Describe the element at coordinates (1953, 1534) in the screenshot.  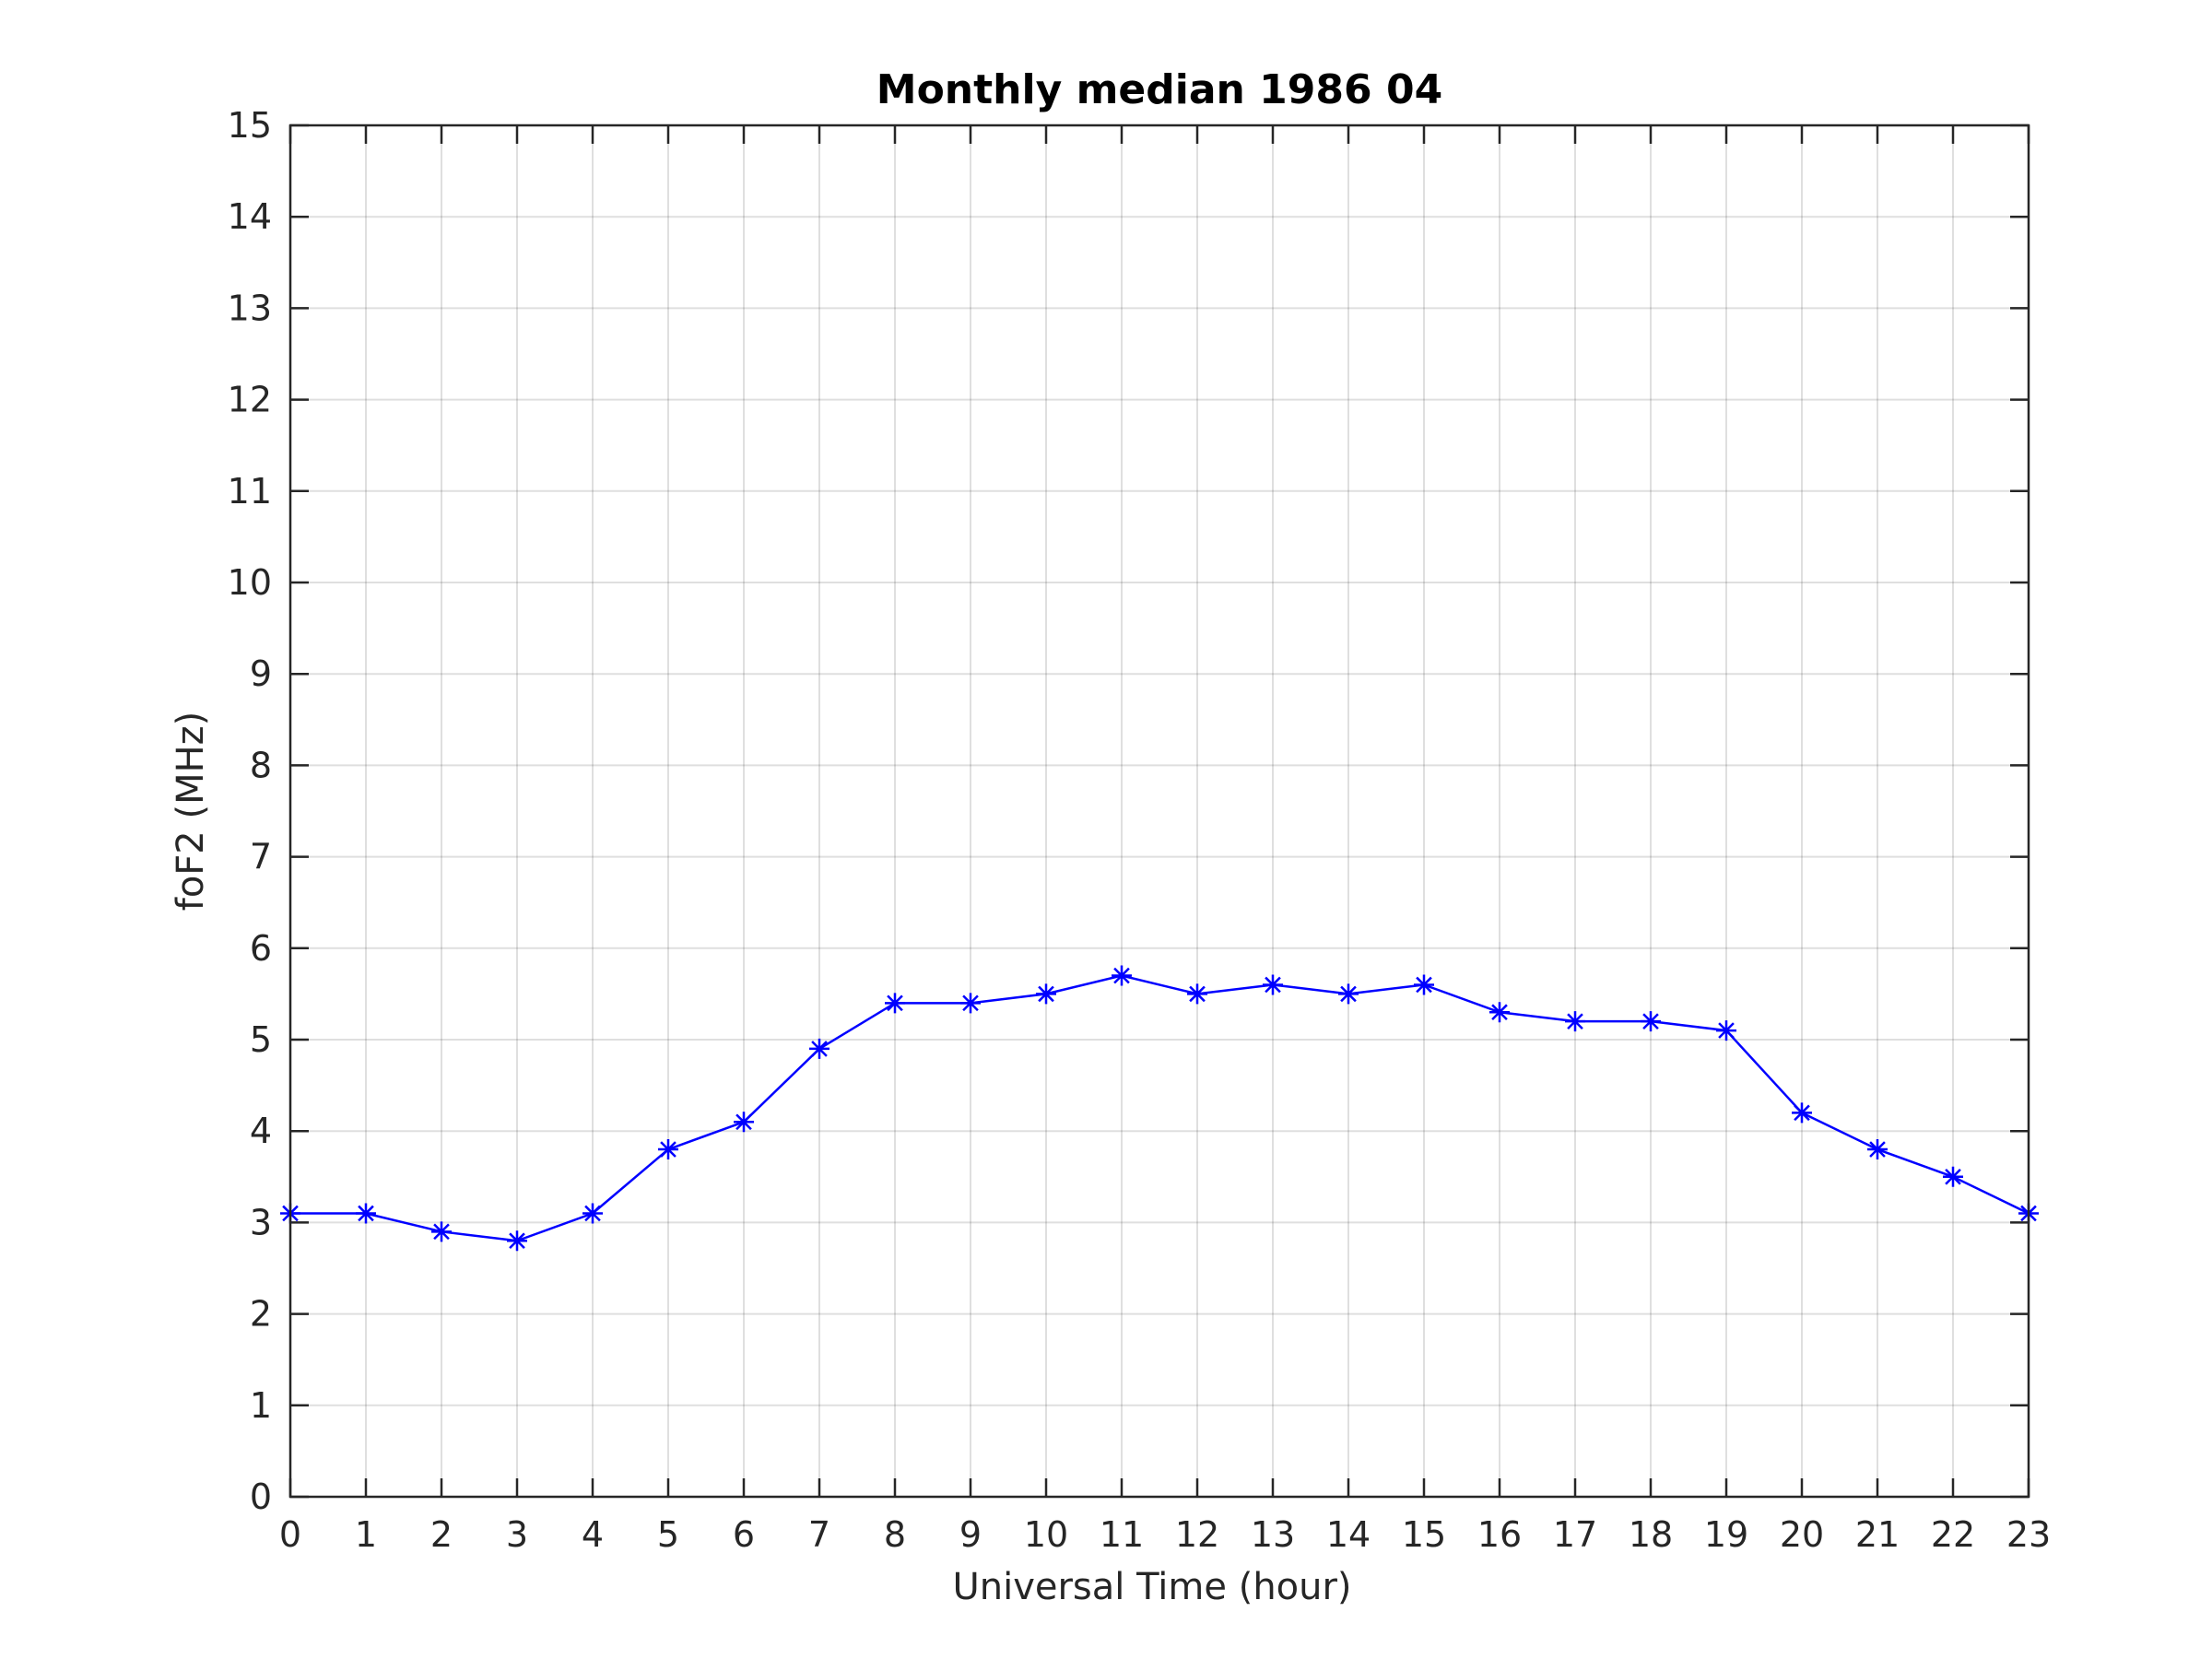
I see `x-tick-label: 22` at that location.